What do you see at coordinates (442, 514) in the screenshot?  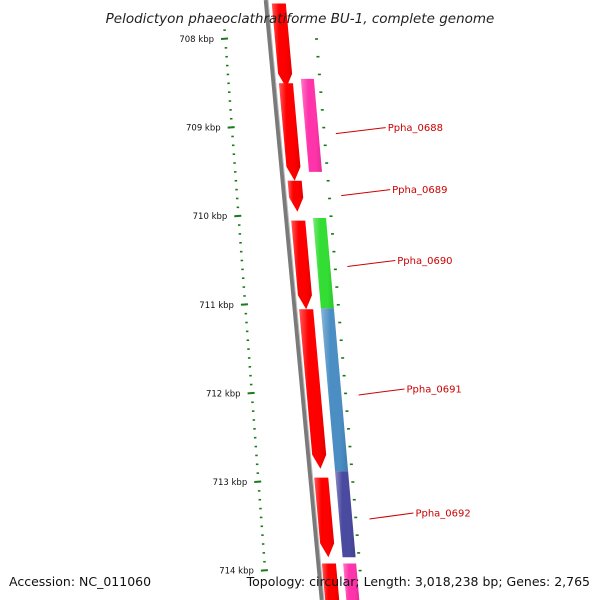 I see `gene-label-5: Ppha_0692` at bounding box center [442, 514].